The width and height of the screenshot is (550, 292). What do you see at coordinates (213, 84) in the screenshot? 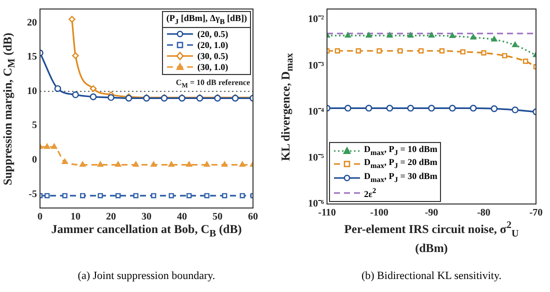
I see `ref-line-label: C$_{M}$ = 10 dB reference` at bounding box center [213, 84].